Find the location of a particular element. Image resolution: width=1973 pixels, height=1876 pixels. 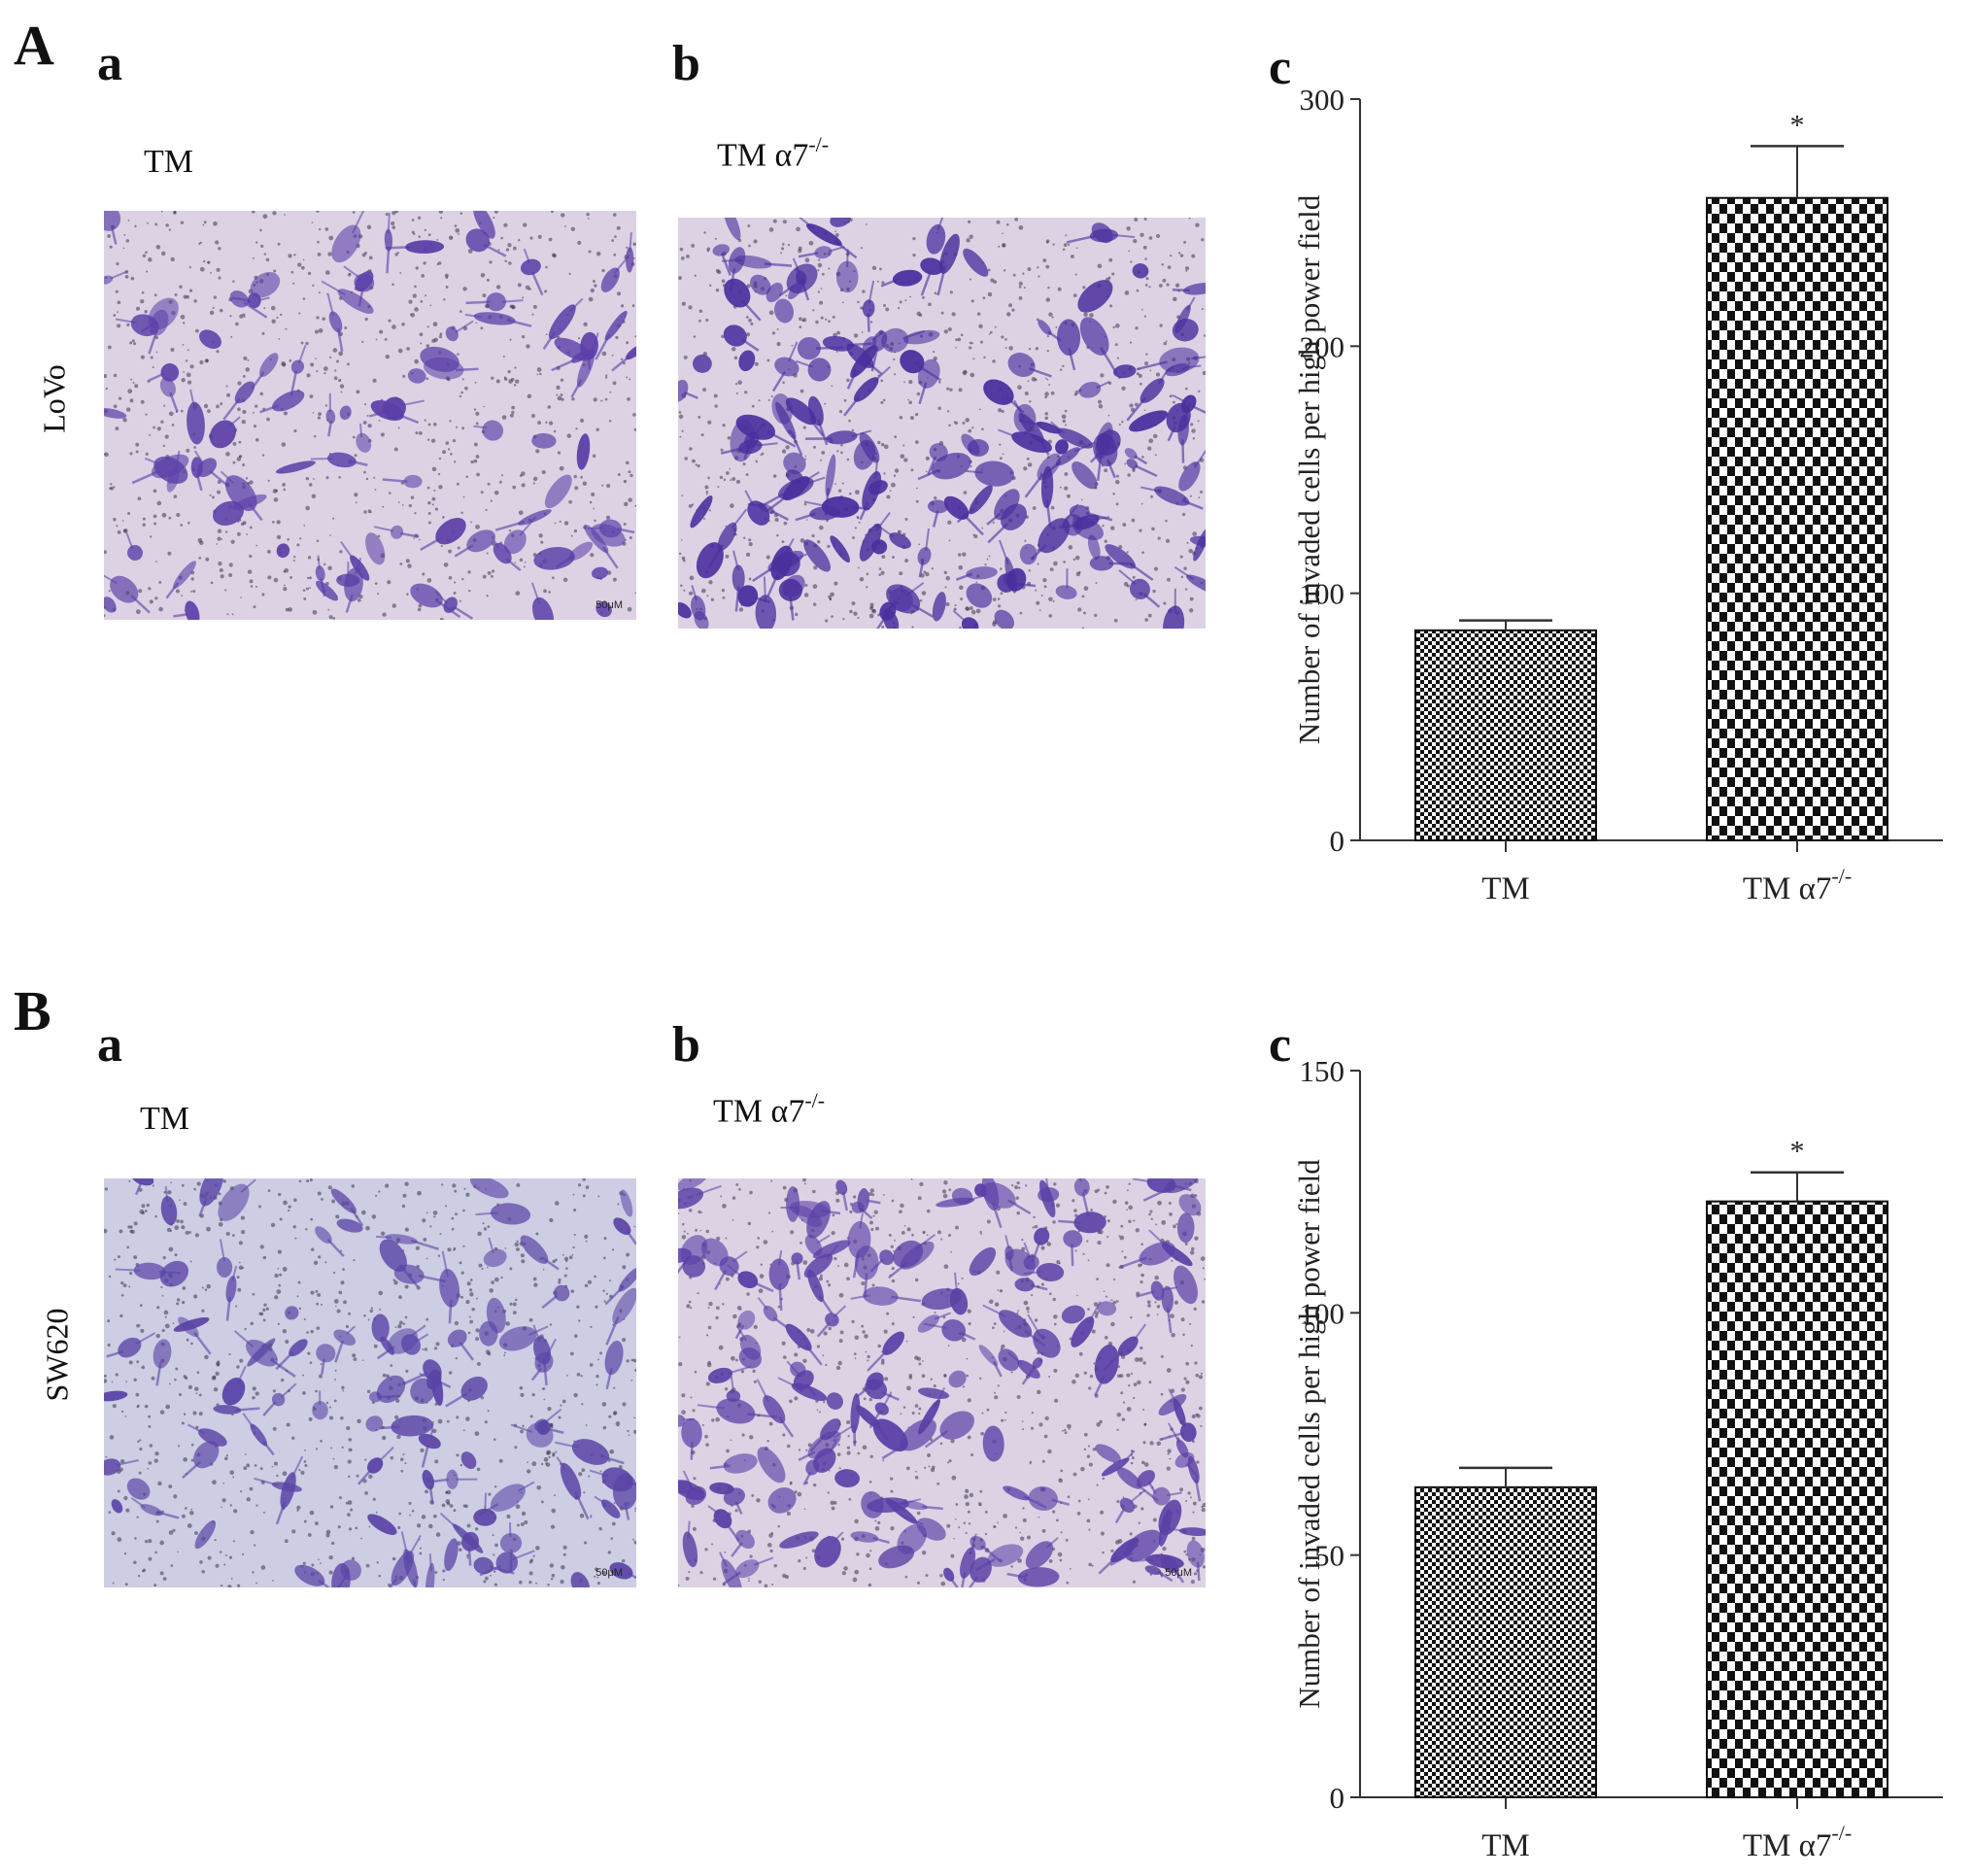

micrograph-texture is located at coordinates (942, 423).